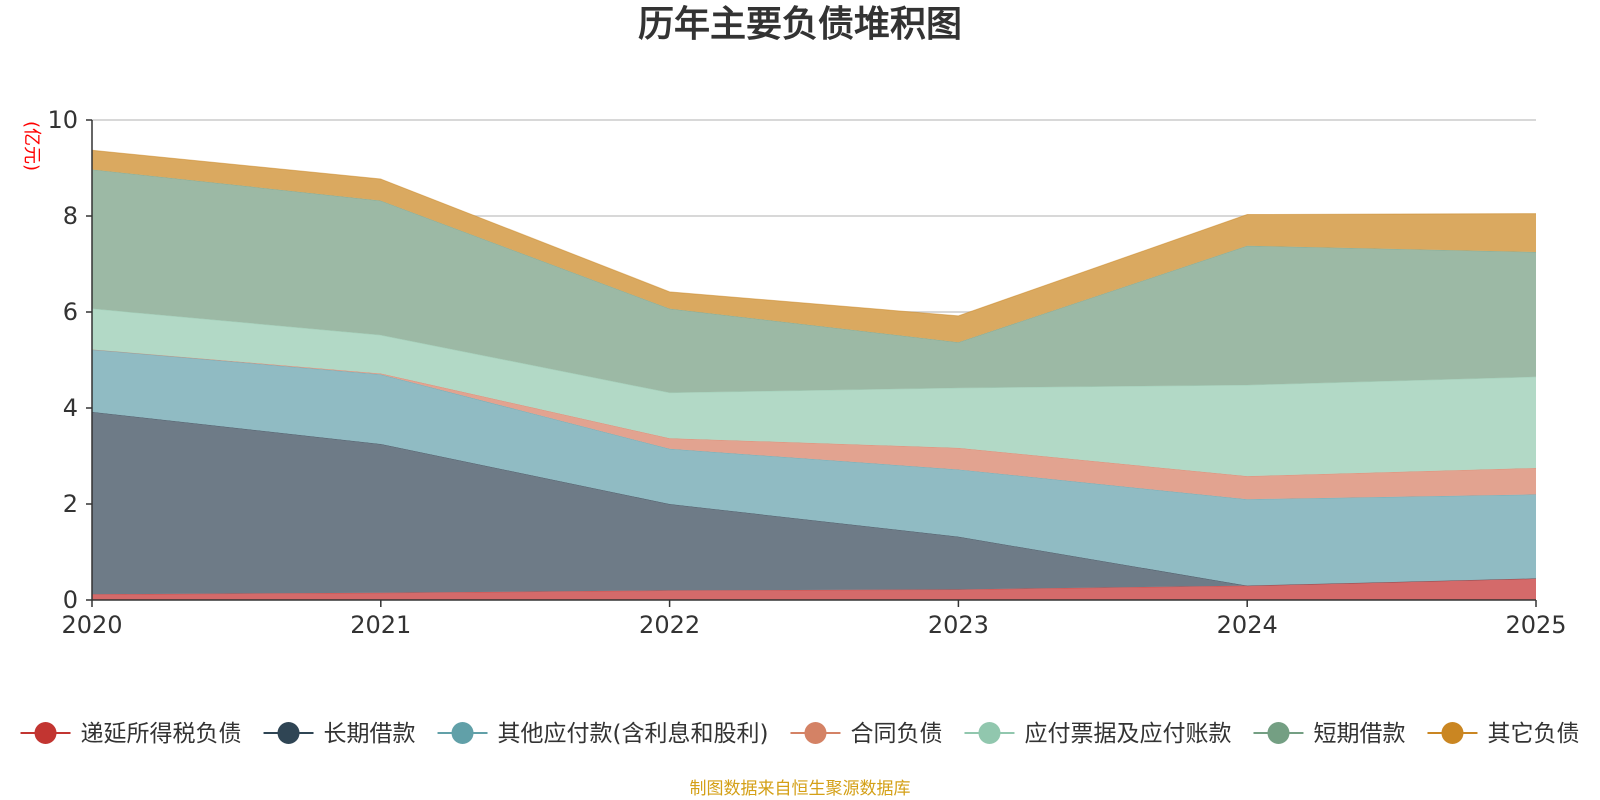 The width and height of the screenshot is (1600, 800). I want to click on x-tick-label: 2025, so click(1535, 625).